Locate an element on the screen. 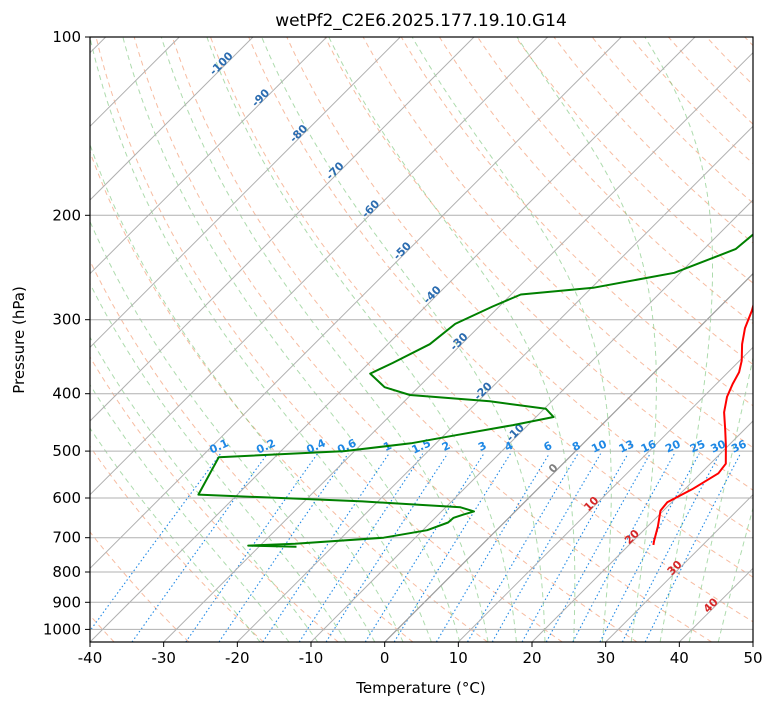  mixing-ratio-label: 30 is located at coordinates (719, 446).